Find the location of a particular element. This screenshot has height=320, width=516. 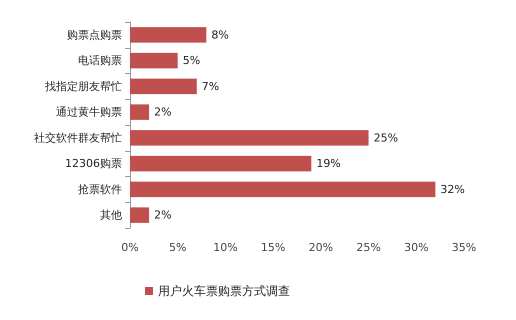

x-tick-label: 0% is located at coordinates (130, 247).